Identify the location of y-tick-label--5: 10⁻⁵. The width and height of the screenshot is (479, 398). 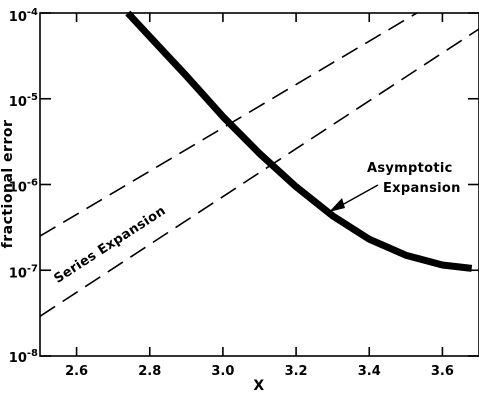
(23, 101).